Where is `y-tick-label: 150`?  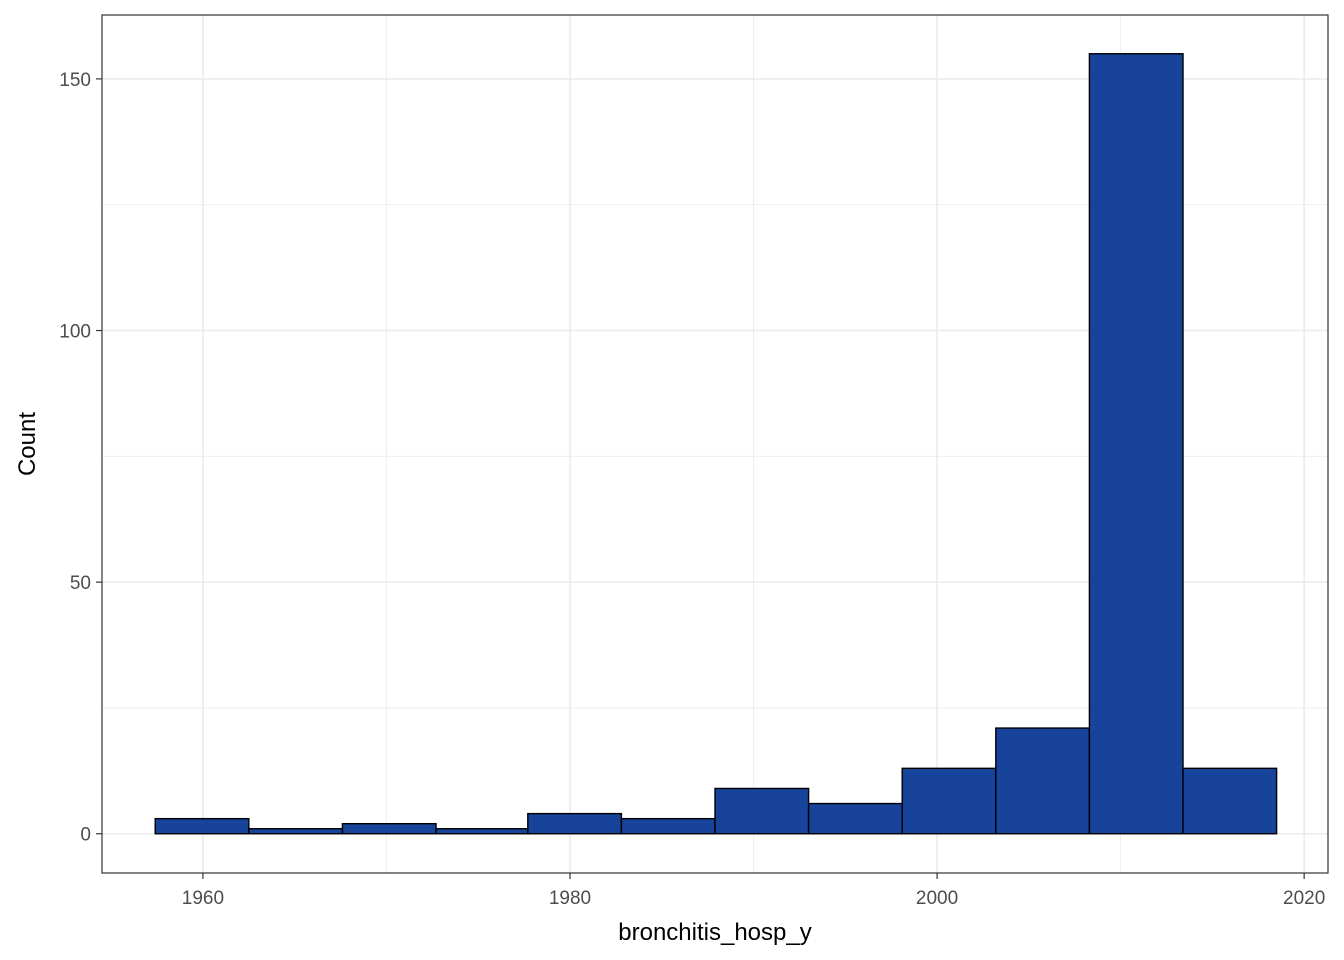 y-tick-label: 150 is located at coordinates (75, 80).